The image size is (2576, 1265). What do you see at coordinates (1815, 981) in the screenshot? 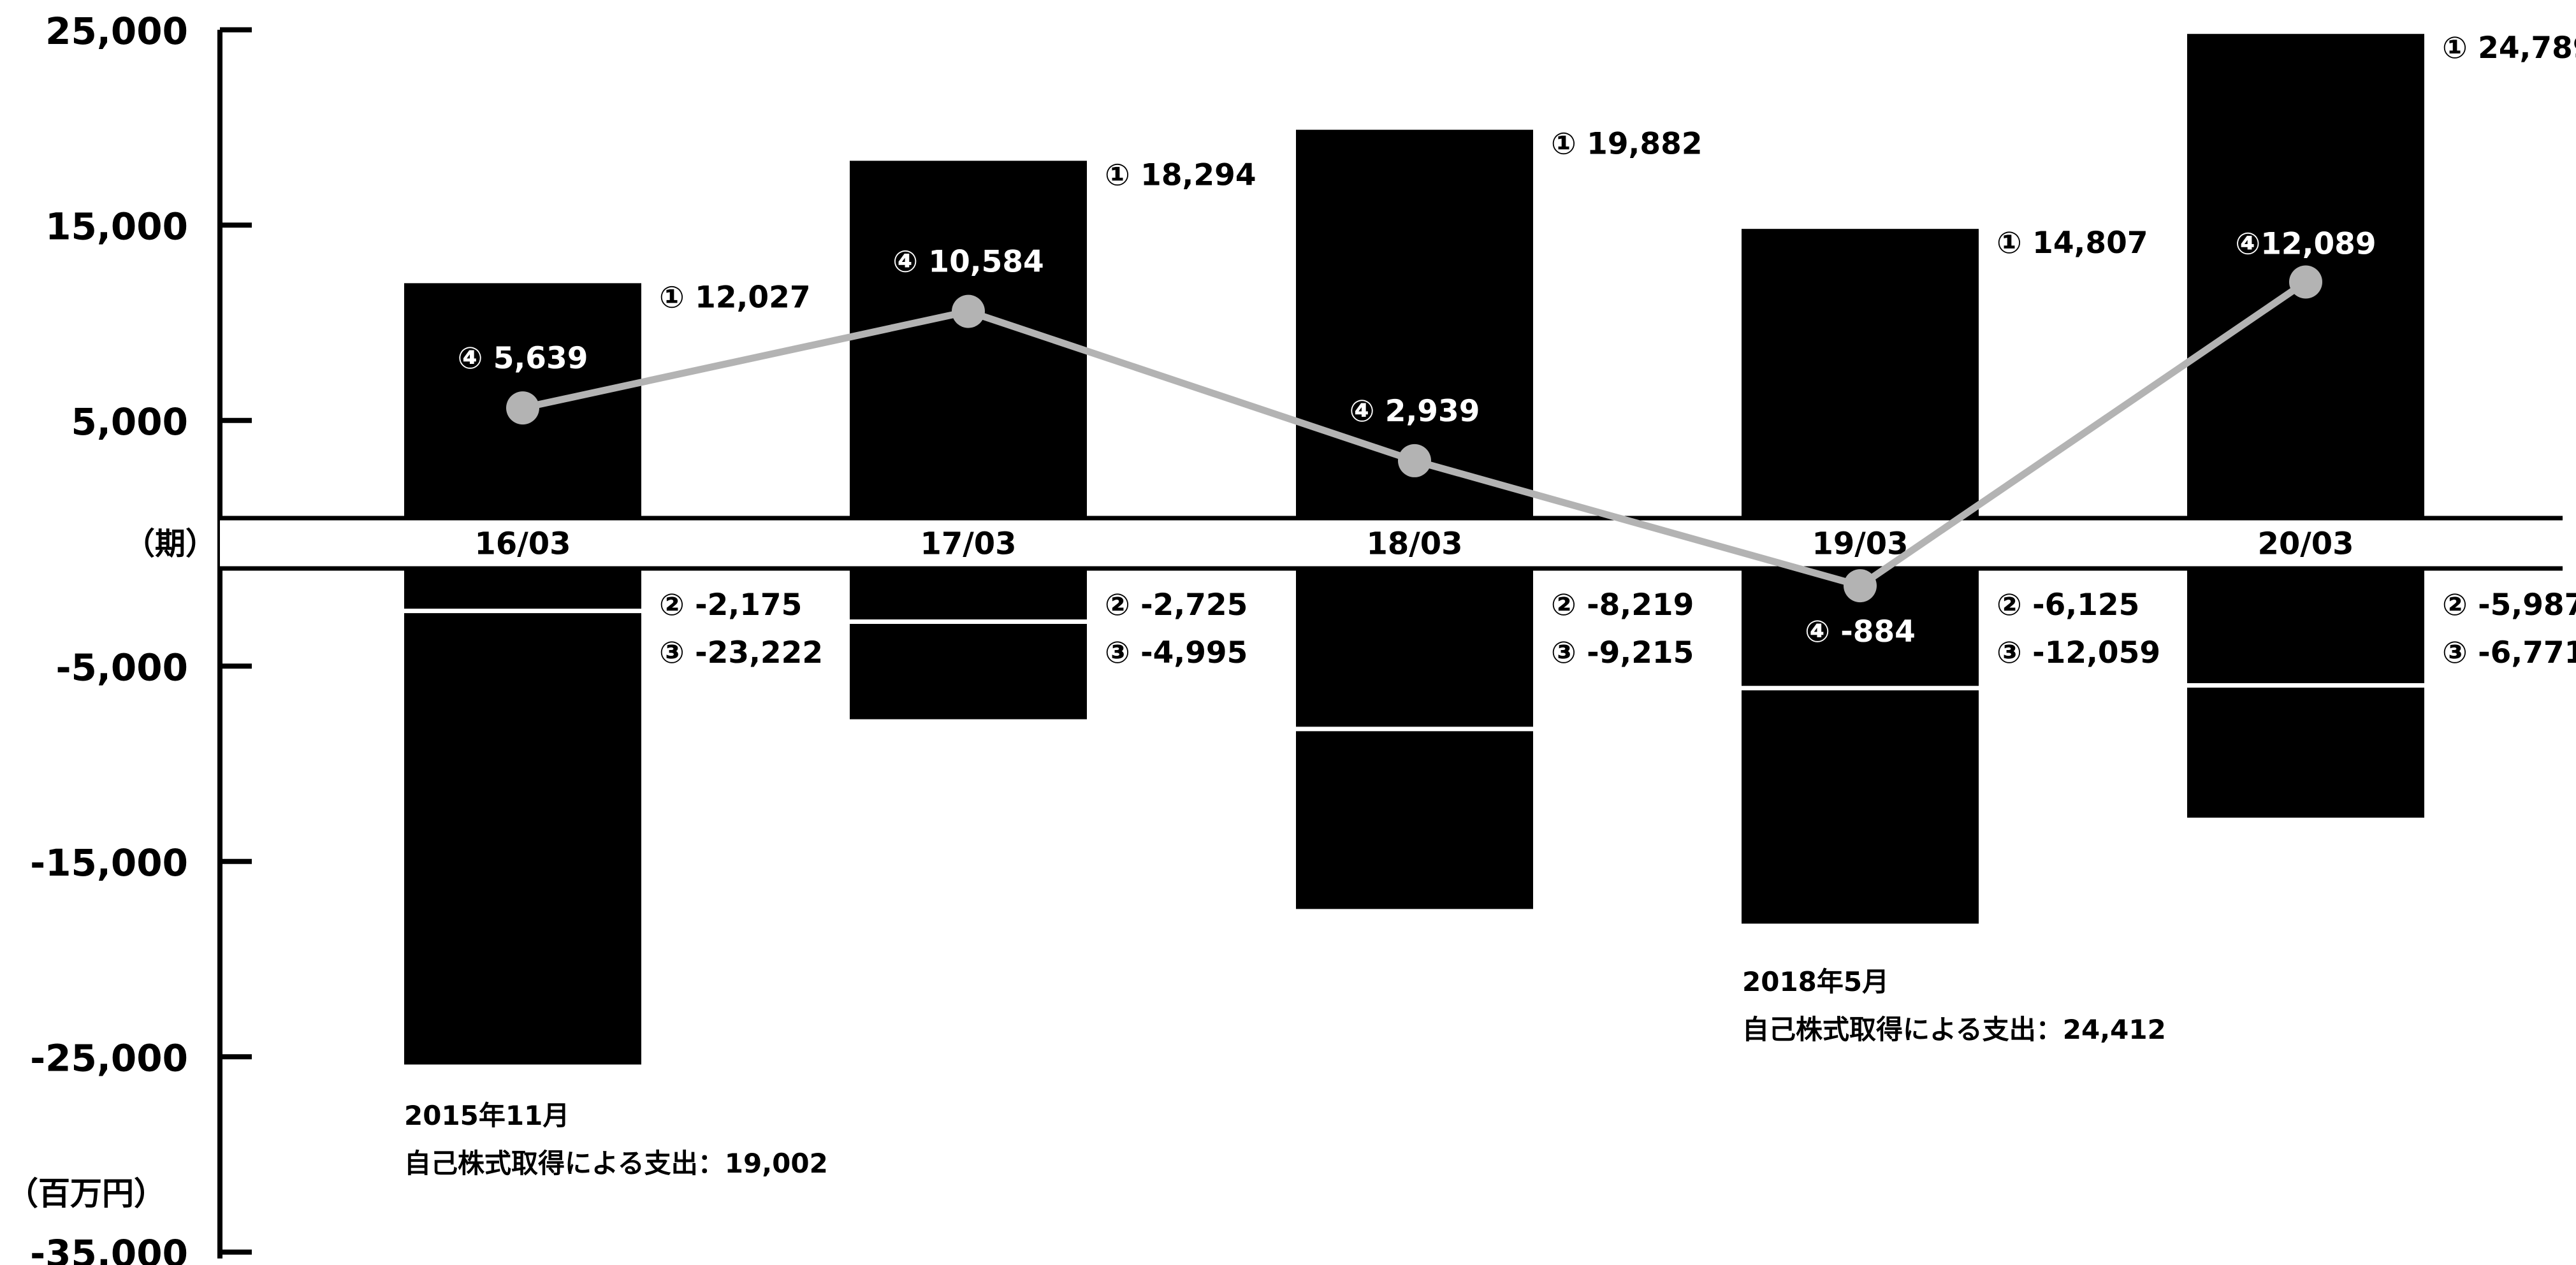
I see `annotation-date: 2018年5月` at bounding box center [1815, 981].